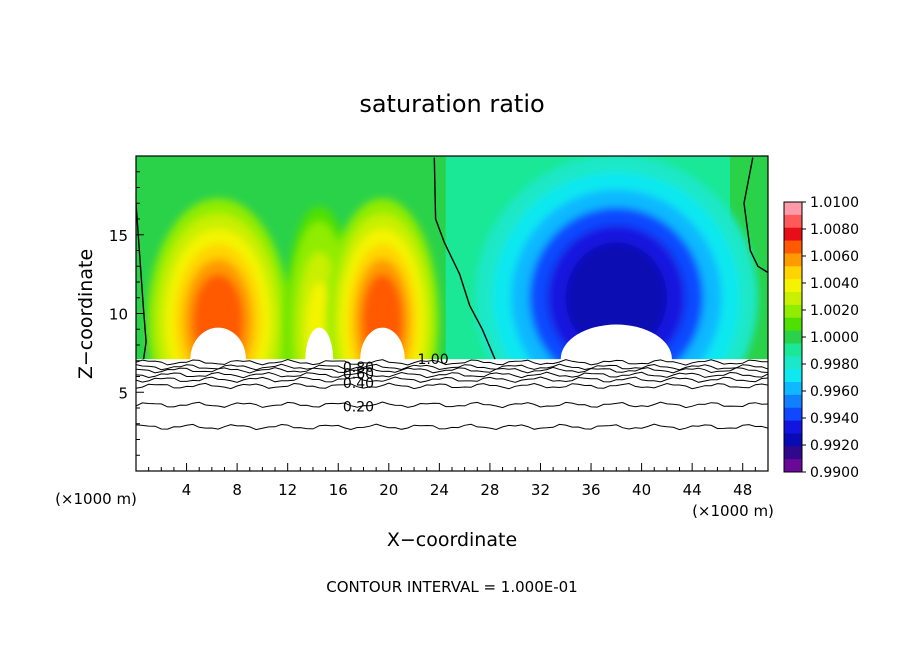 This screenshot has width=904, height=654. Describe the element at coordinates (123, 393) in the screenshot. I see `y-tick-label: 5` at that location.